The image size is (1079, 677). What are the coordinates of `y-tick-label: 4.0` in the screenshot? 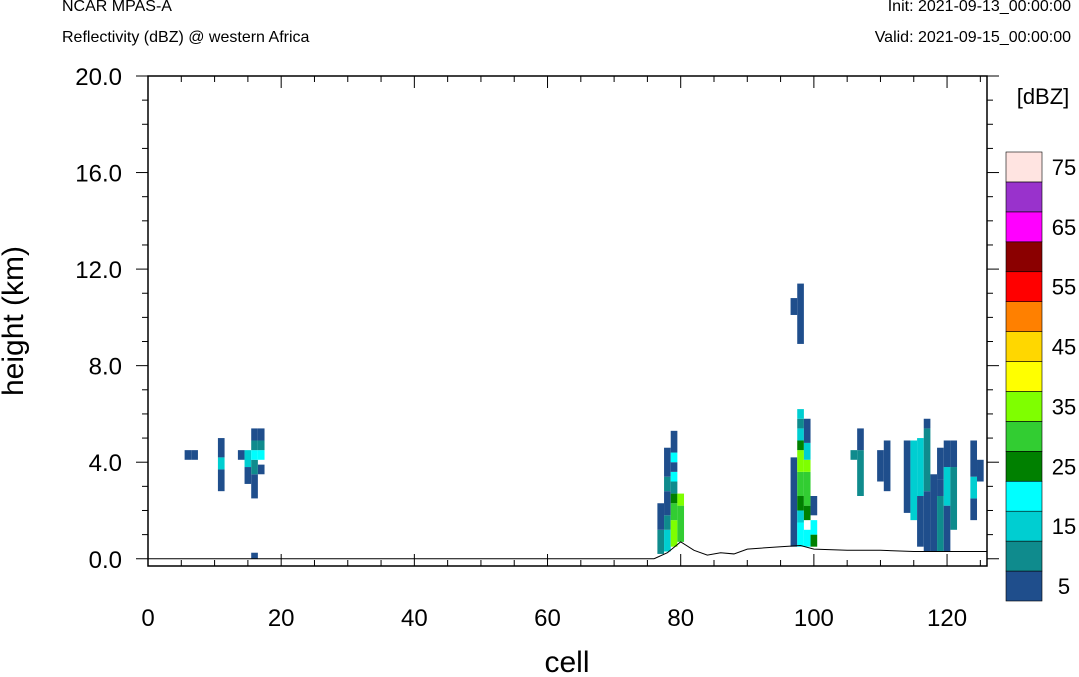 It's located at (105, 463).